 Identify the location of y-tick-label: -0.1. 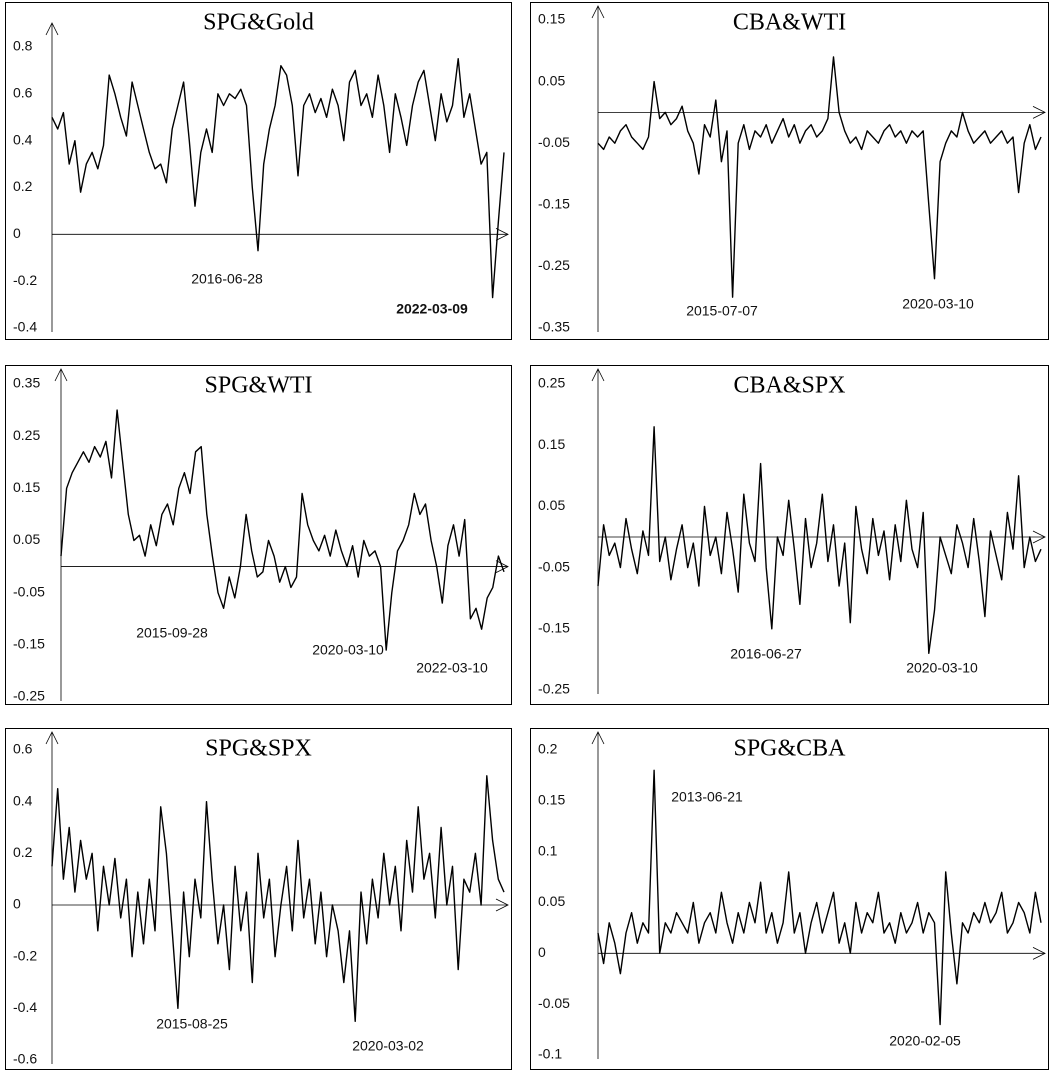
(550, 1054).